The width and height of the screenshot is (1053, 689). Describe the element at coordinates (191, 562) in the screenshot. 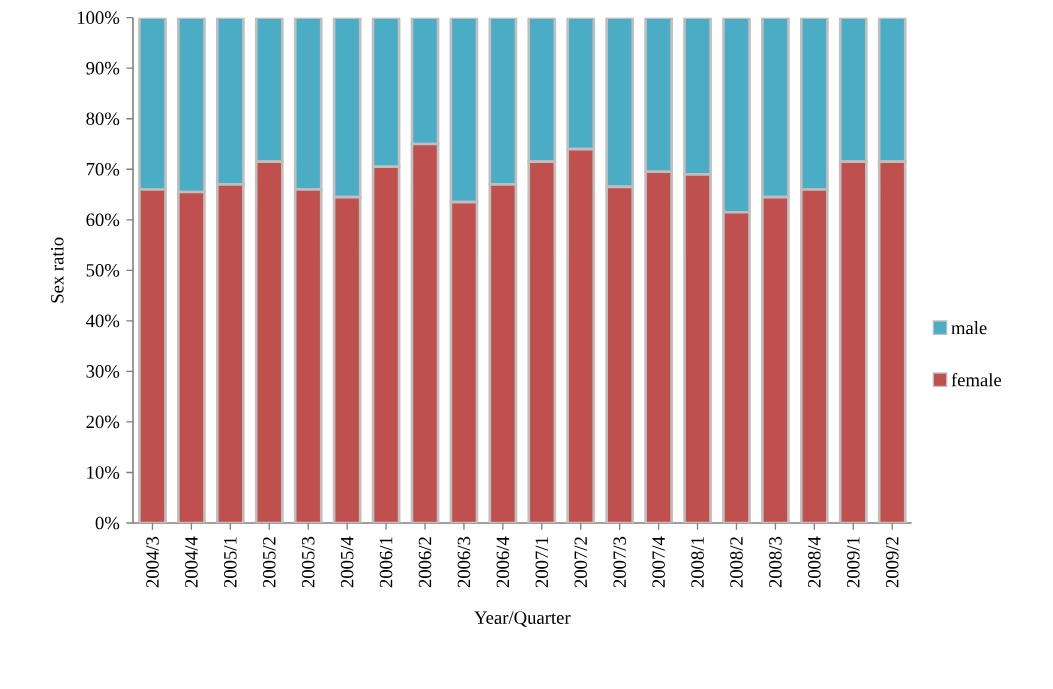

I see `x-tick-label: 2004/4` at that location.